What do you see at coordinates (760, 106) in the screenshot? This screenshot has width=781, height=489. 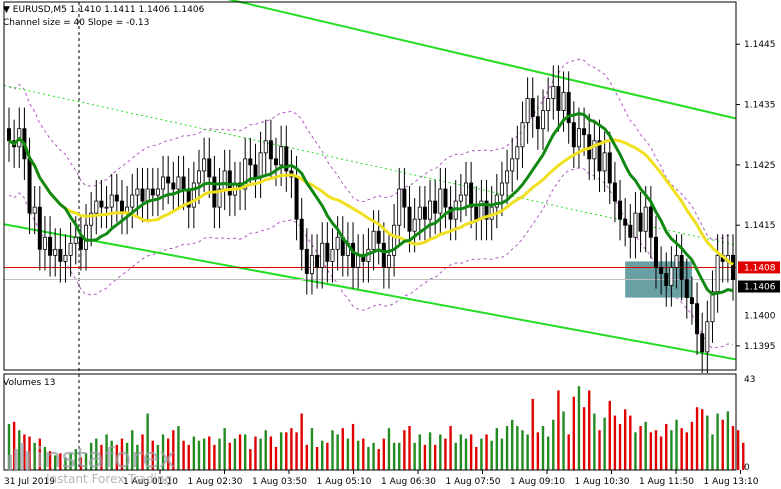 I see `price-tick-label: 1.1435` at bounding box center [760, 106].